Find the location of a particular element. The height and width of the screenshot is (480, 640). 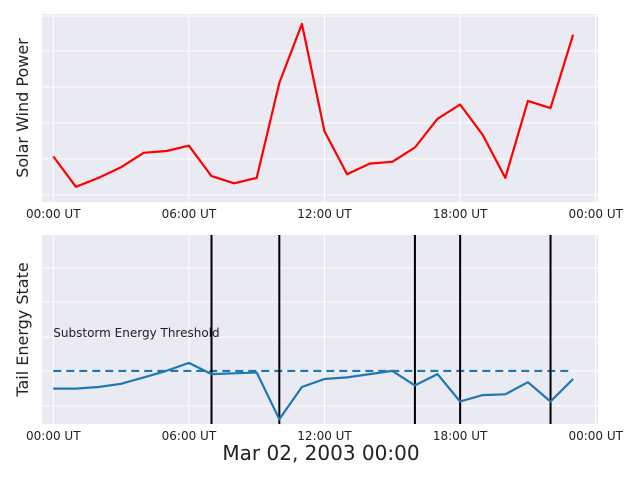

series-line is located at coordinates (313, 391).